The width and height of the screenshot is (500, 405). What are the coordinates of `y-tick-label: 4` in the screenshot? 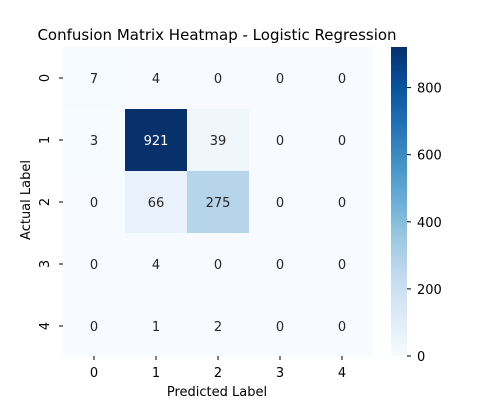 It's located at (45, 326).